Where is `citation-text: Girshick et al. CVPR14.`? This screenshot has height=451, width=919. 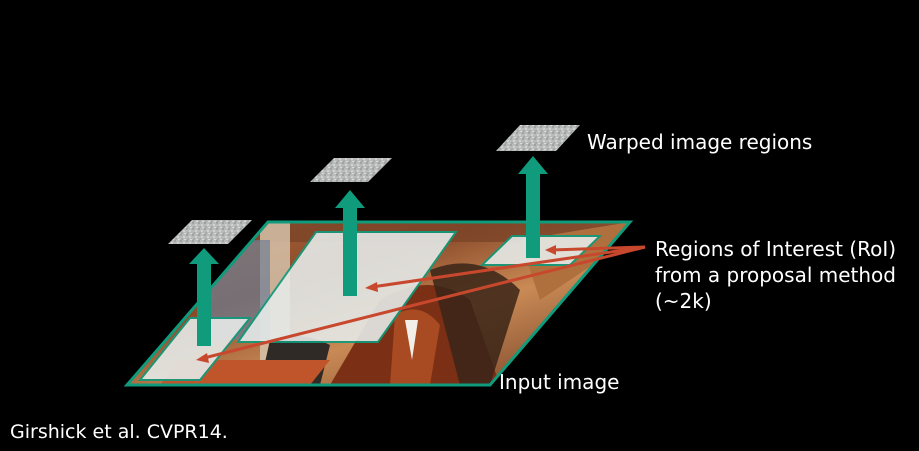 citation-text: Girshick et al. CVPR14. is located at coordinates (119, 432).